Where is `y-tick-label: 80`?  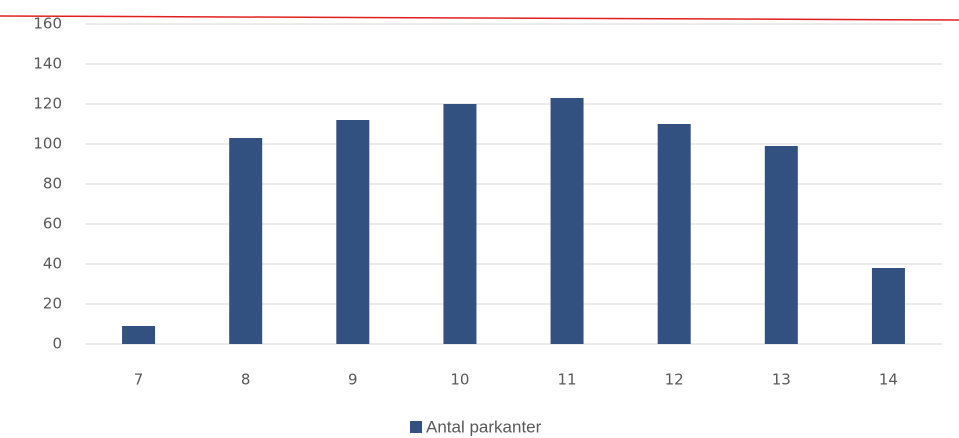 y-tick-label: 80 is located at coordinates (52, 184).